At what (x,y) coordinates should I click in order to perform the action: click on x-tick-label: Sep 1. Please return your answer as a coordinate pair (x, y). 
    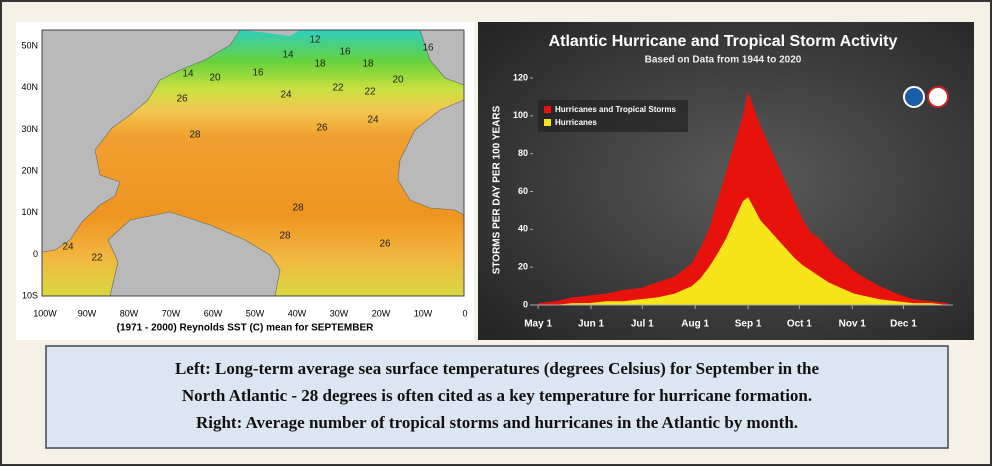
    Looking at the image, I should click on (748, 324).